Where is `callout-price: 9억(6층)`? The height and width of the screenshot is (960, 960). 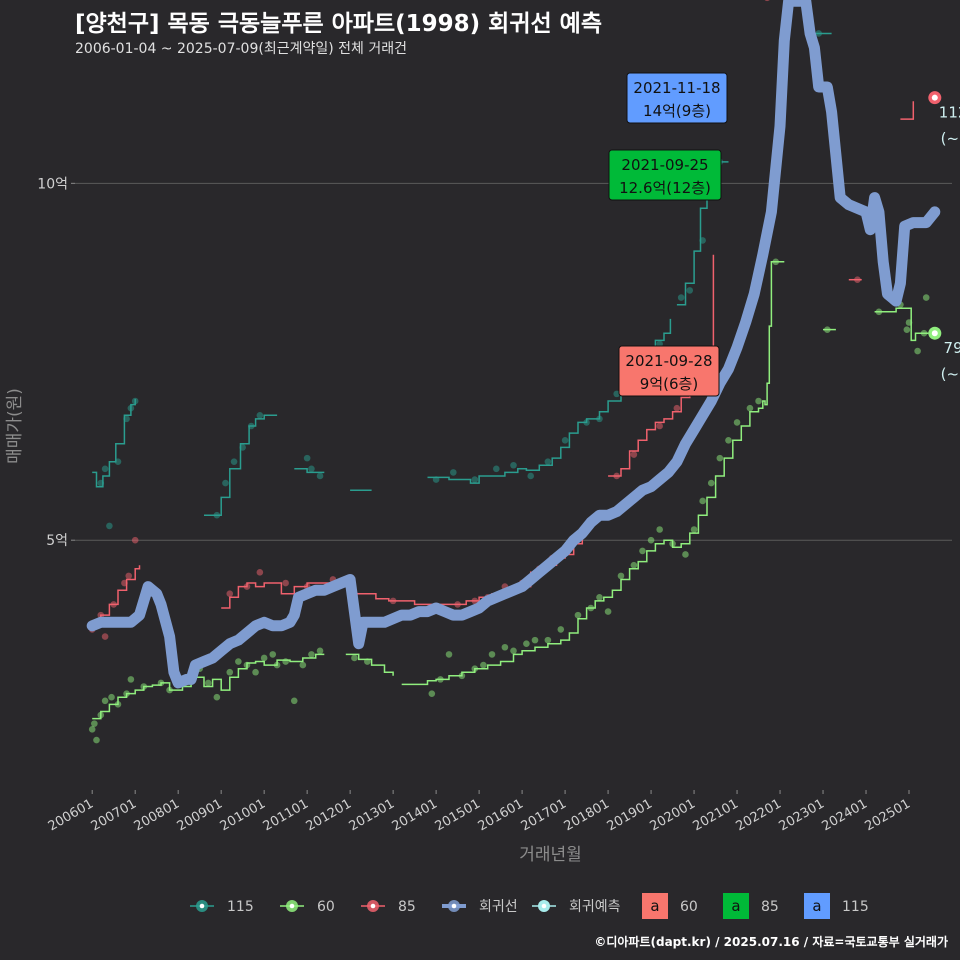 callout-price: 9억(6층) is located at coordinates (669, 384).